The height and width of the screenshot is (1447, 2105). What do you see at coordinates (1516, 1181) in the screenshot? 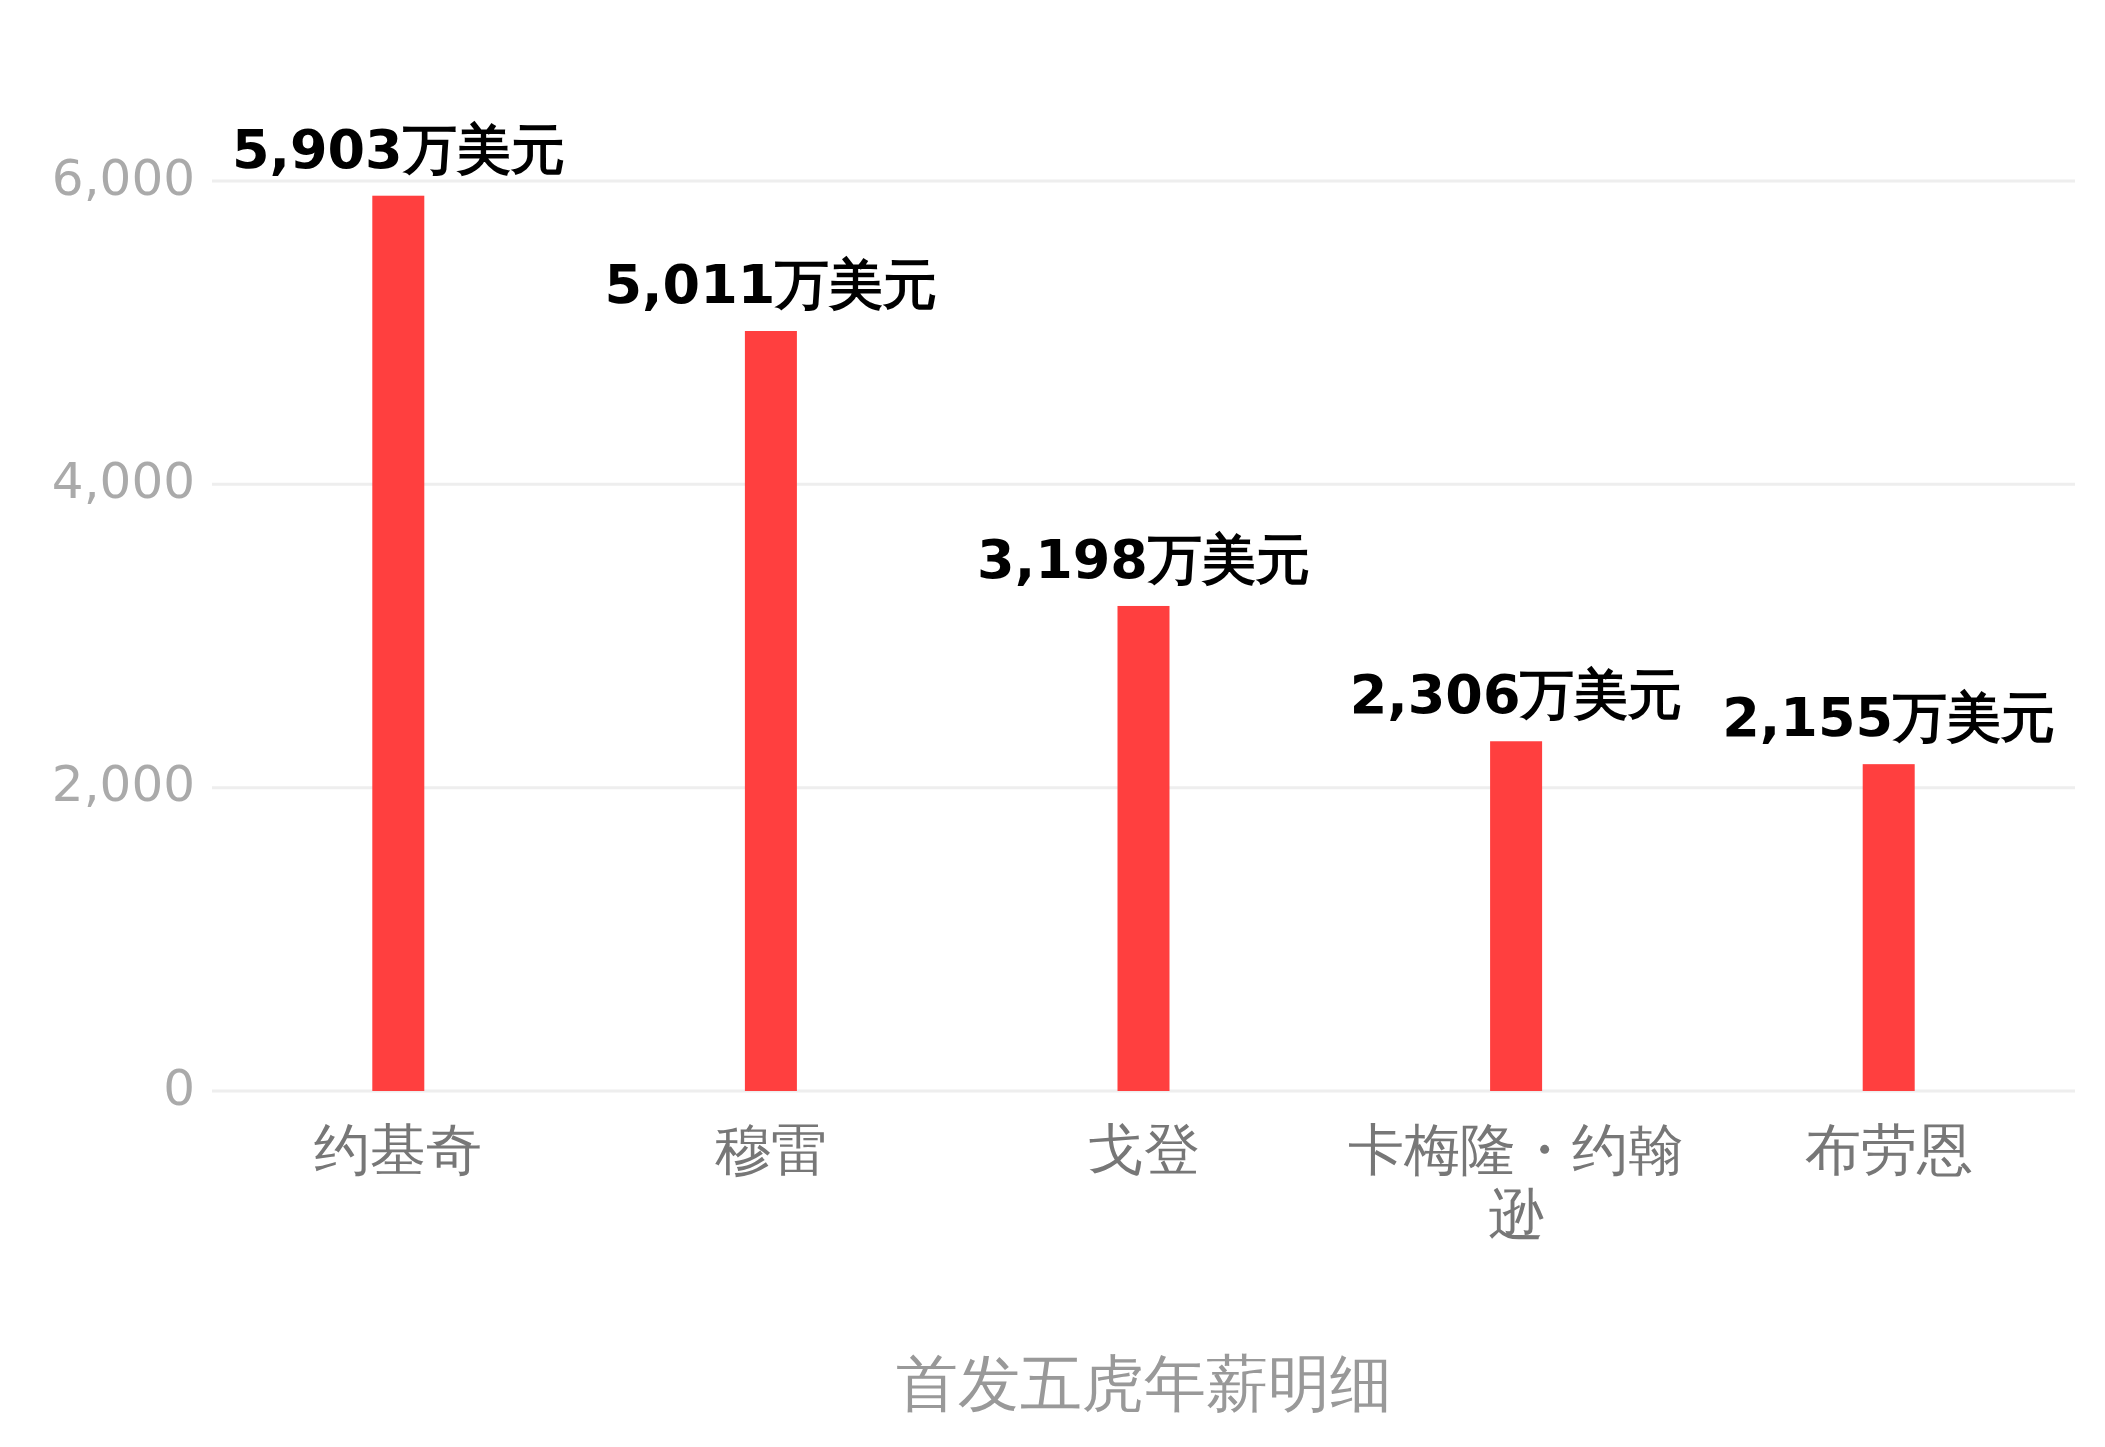
I see `x-tick-label: 卡梅隆・约翰逊` at bounding box center [1516, 1181].